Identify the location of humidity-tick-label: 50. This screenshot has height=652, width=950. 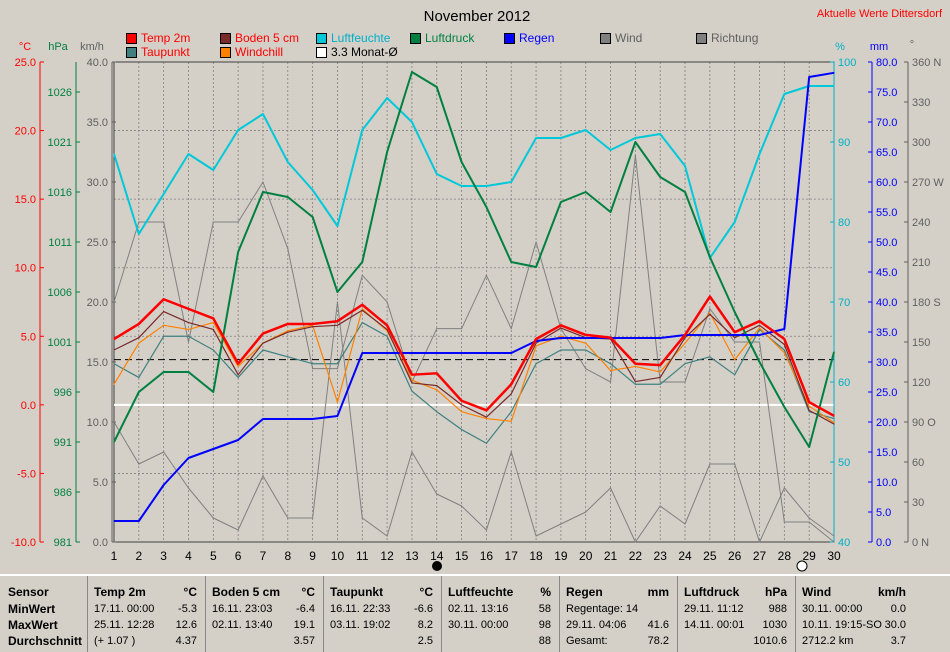
(844, 463).